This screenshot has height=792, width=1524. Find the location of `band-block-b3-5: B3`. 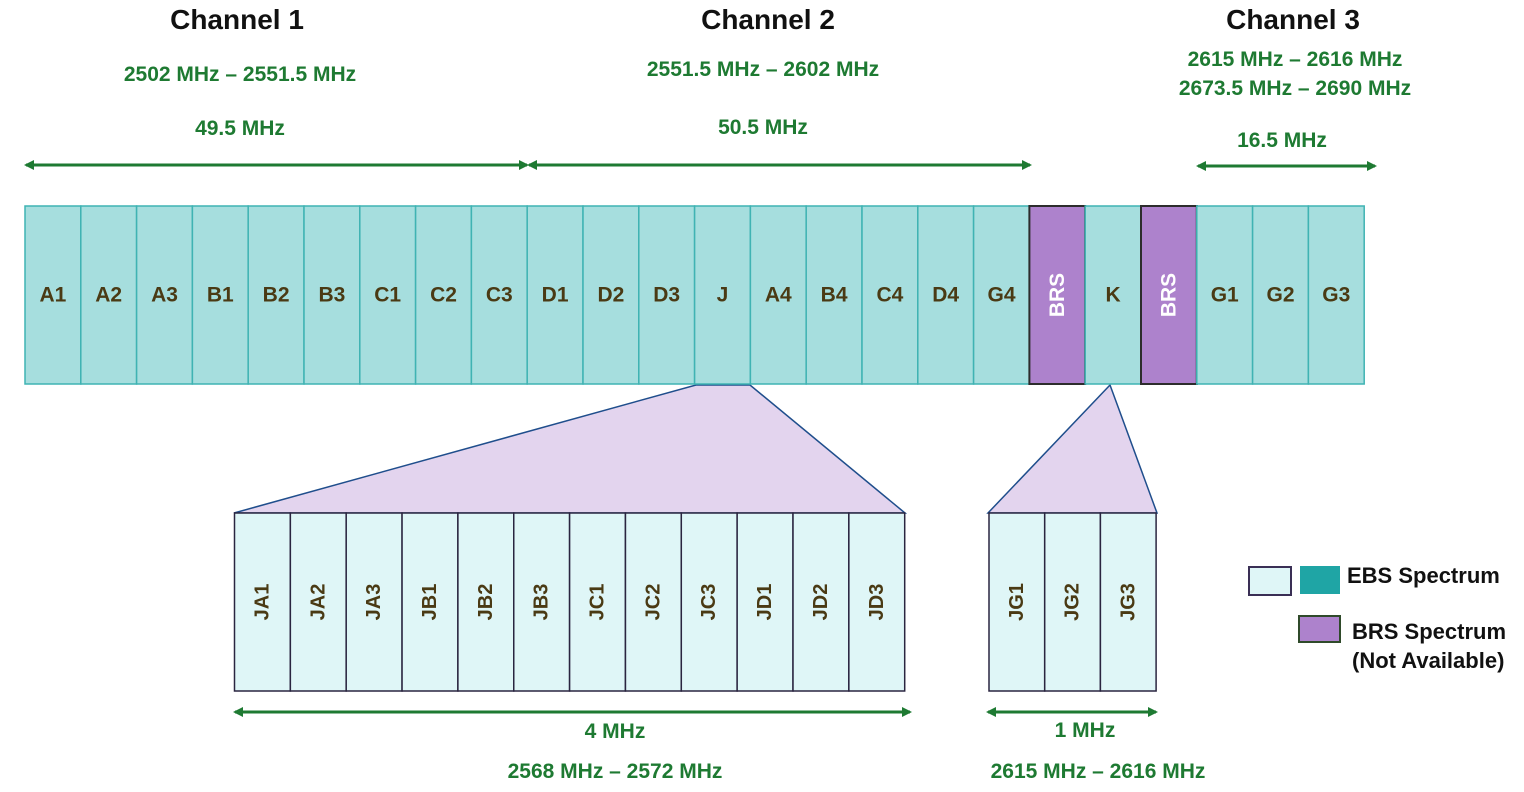

band-block-b3-5: B3 is located at coordinates (332, 295).